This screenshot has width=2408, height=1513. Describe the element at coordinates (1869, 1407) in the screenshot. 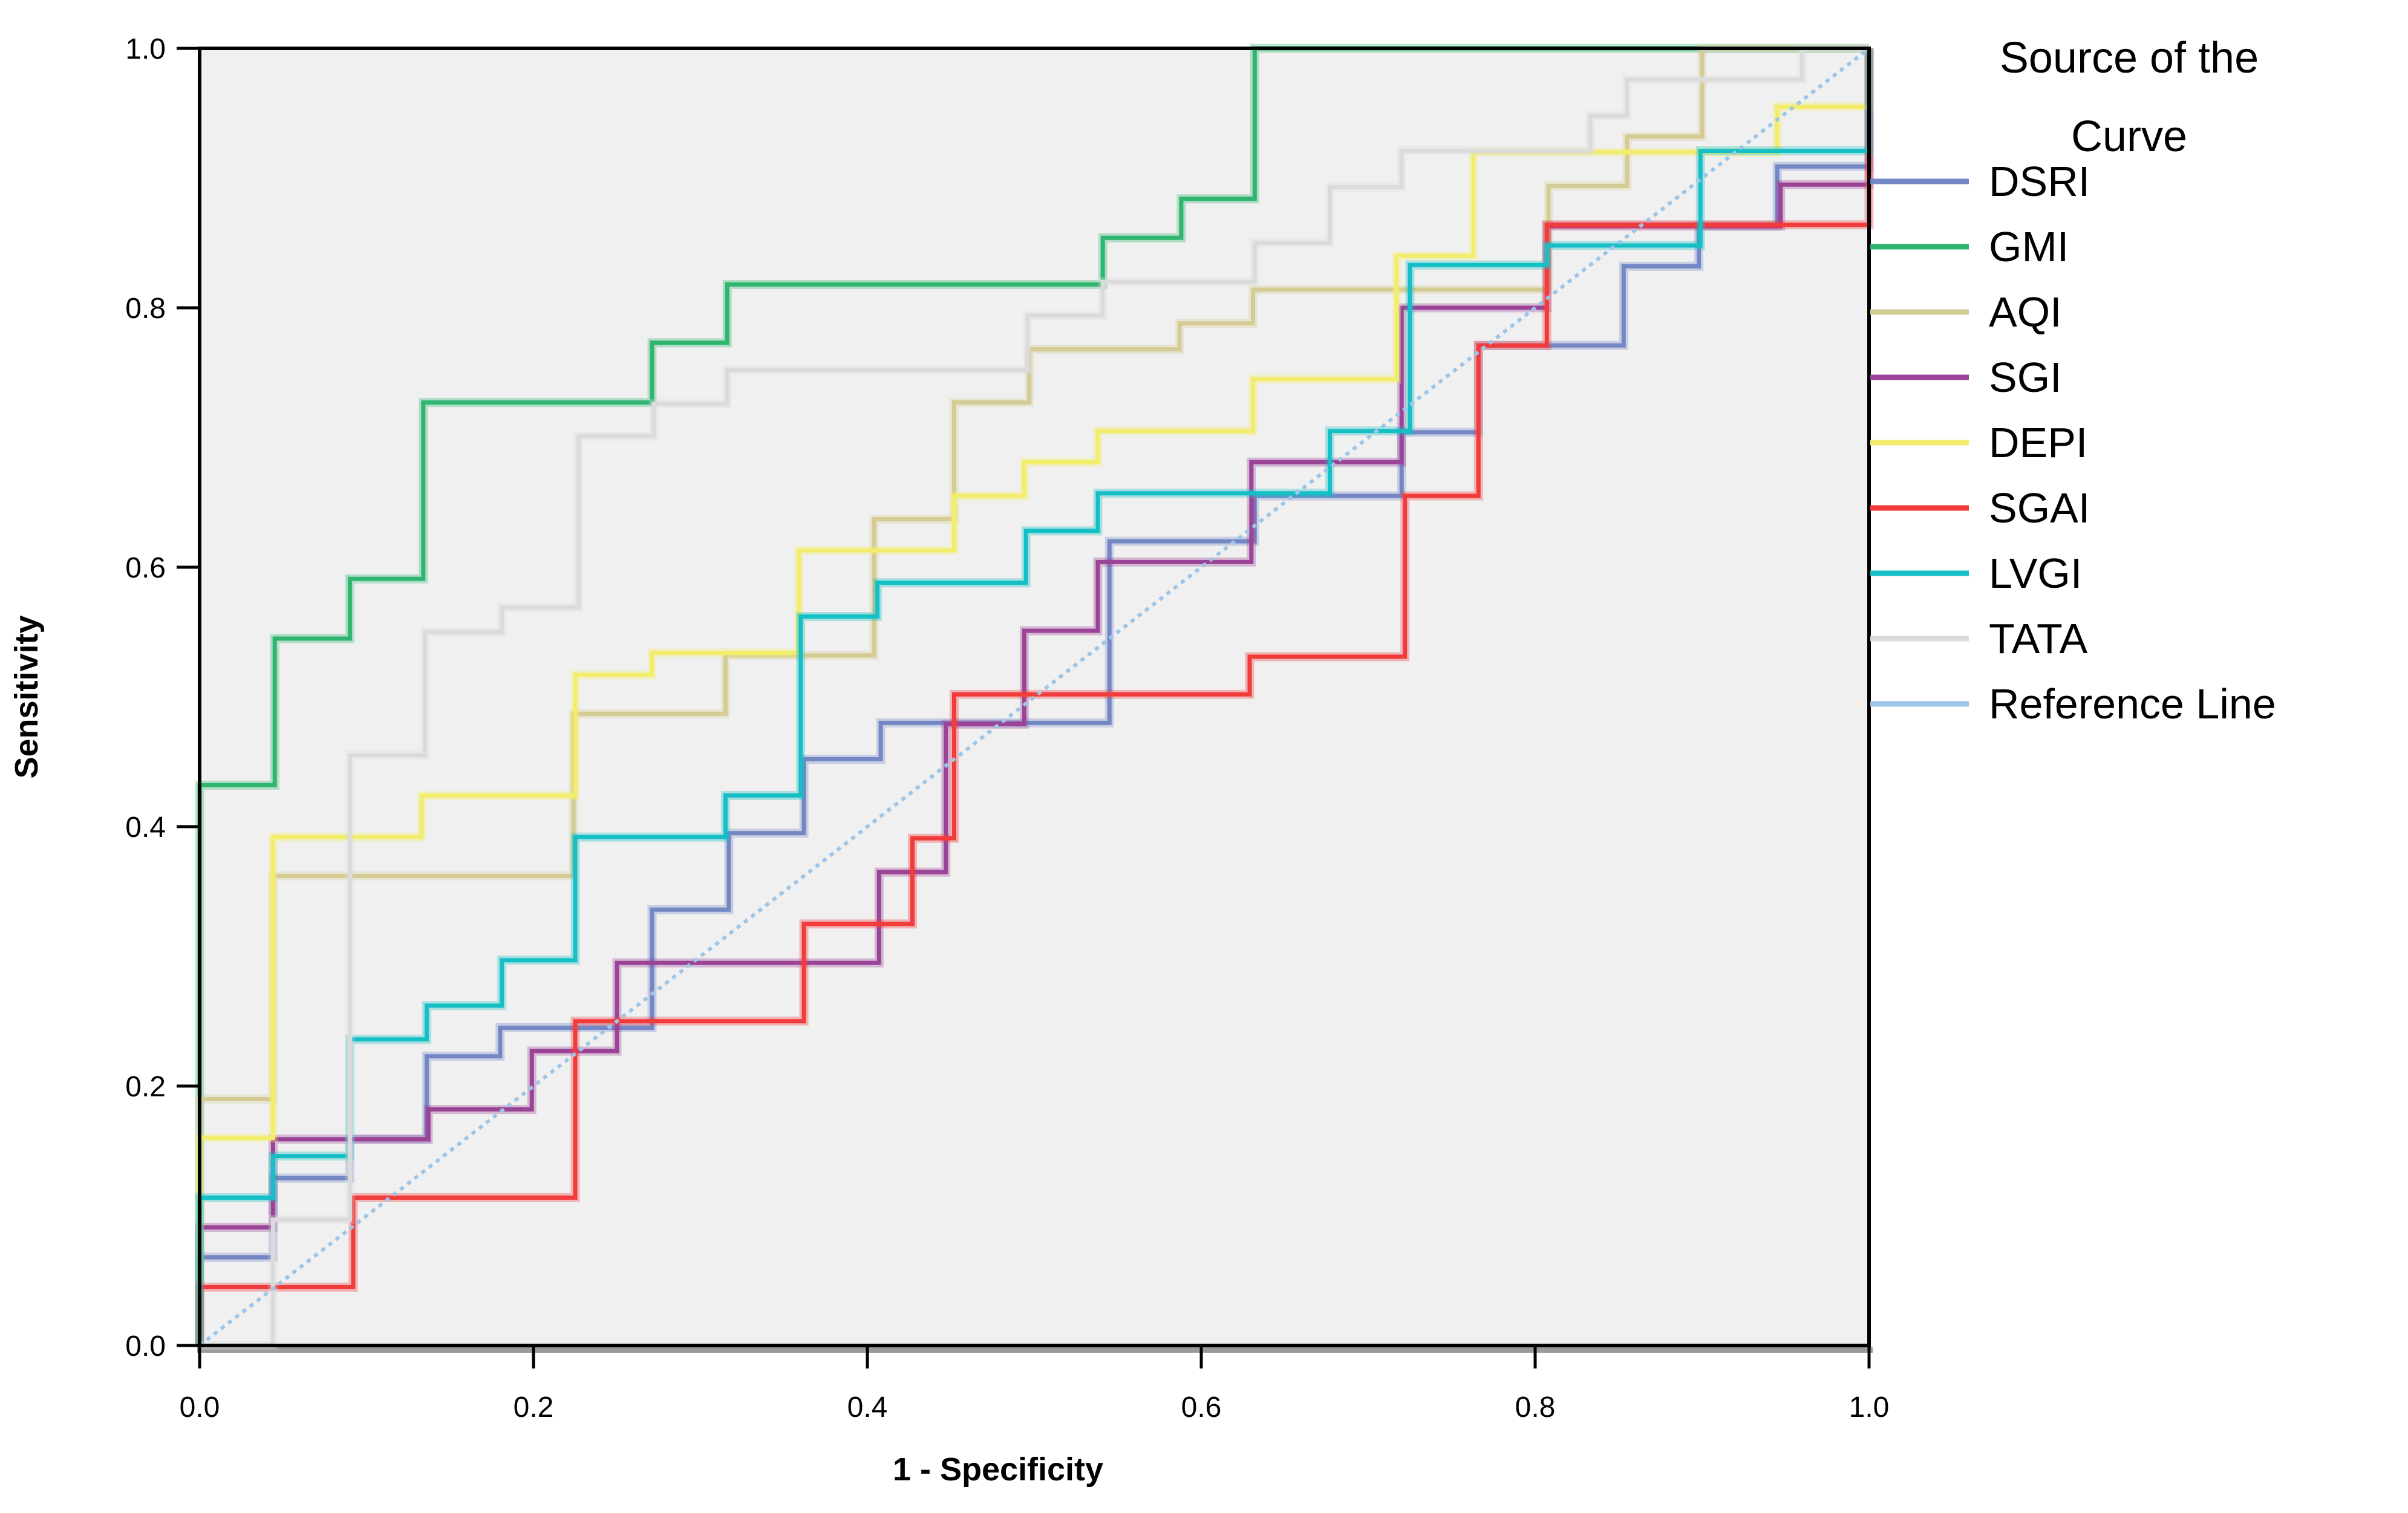

I see `x-tick-label: 1.0` at that location.